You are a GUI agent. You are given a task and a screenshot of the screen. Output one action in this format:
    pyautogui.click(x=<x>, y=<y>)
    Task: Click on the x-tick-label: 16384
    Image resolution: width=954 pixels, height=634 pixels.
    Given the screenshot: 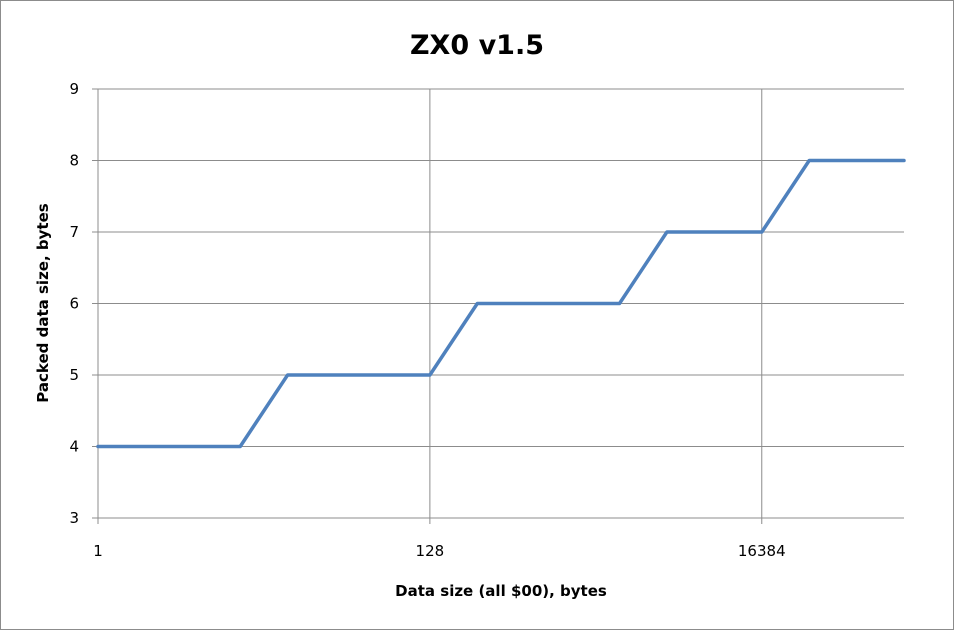 What is the action you would take?
    pyautogui.click(x=762, y=551)
    